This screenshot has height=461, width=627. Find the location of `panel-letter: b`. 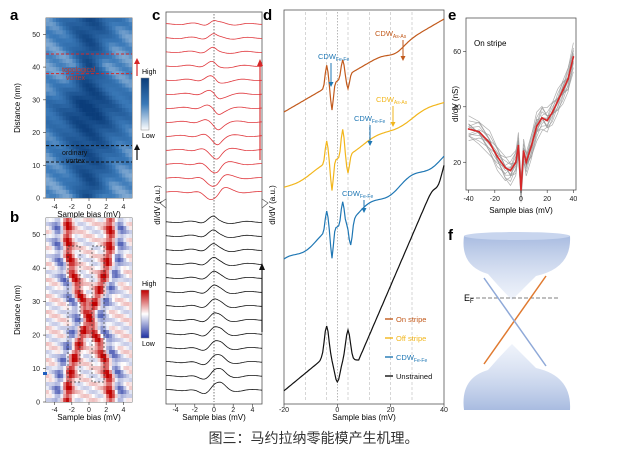

panel-letter: b is located at coordinates (14, 217).